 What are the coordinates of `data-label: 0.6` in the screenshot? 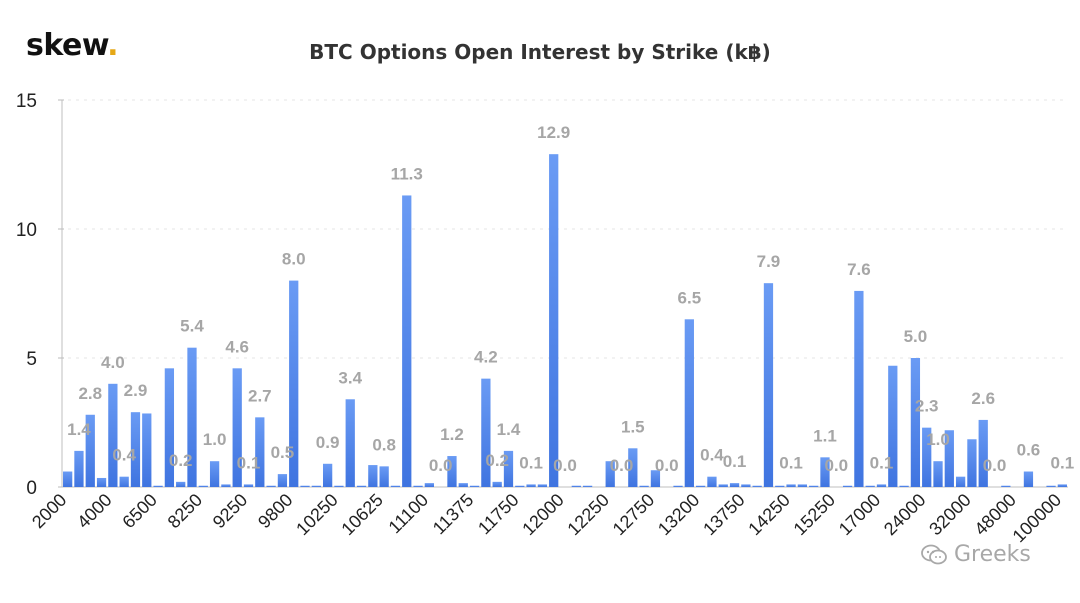 It's located at (1029, 450).